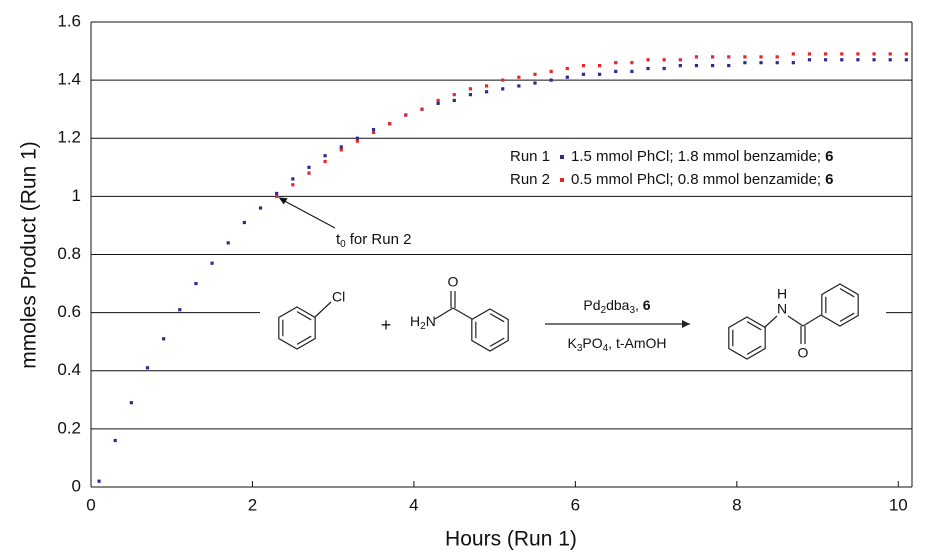 This screenshot has width=930, height=552. I want to click on y-tick-label: 0, so click(76, 485).